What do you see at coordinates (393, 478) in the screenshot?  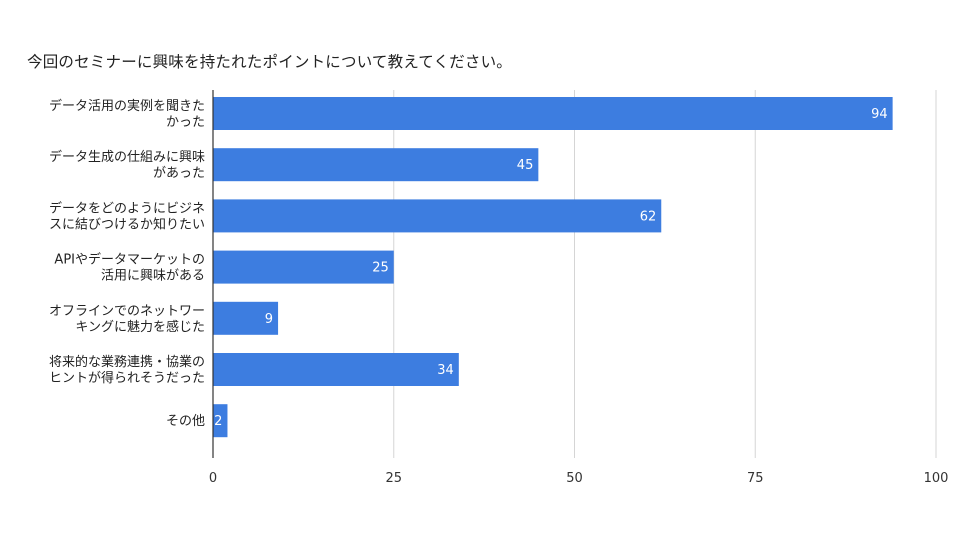 I see `x-tick-label-25: 25` at bounding box center [393, 478].